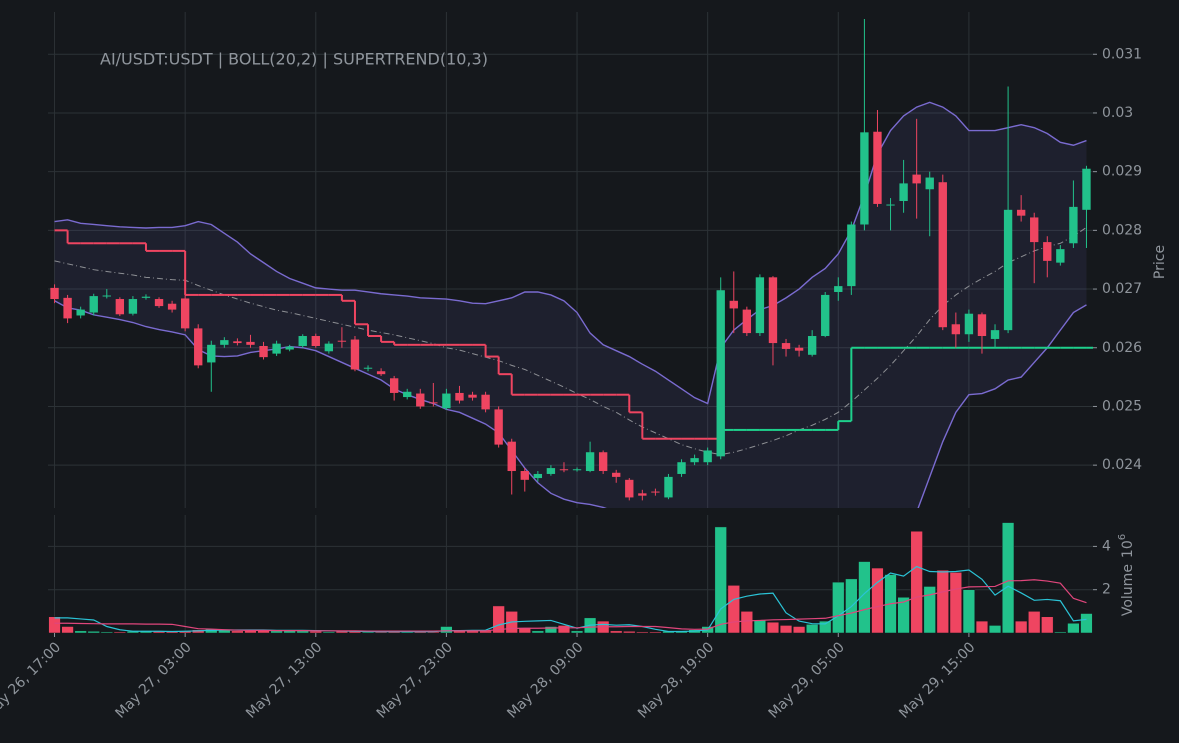  What do you see at coordinates (570, 605) in the screenshot?
I see `volume-ma-line` at bounding box center [570, 605].